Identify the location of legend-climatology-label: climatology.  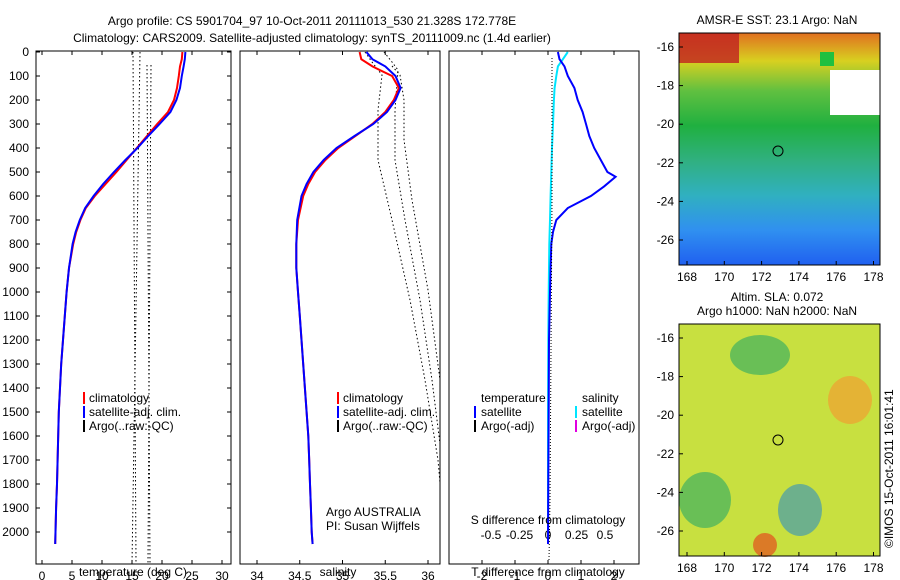
(119, 398).